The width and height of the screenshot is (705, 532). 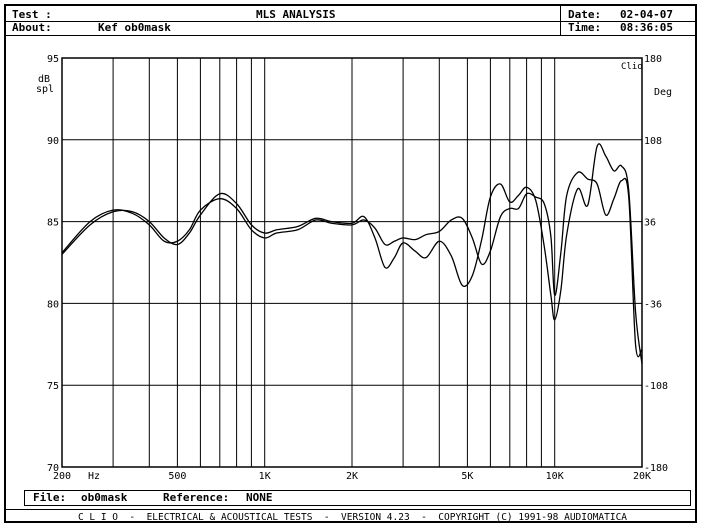 I want to click on y2-tick-label: 180, so click(x=653, y=59).